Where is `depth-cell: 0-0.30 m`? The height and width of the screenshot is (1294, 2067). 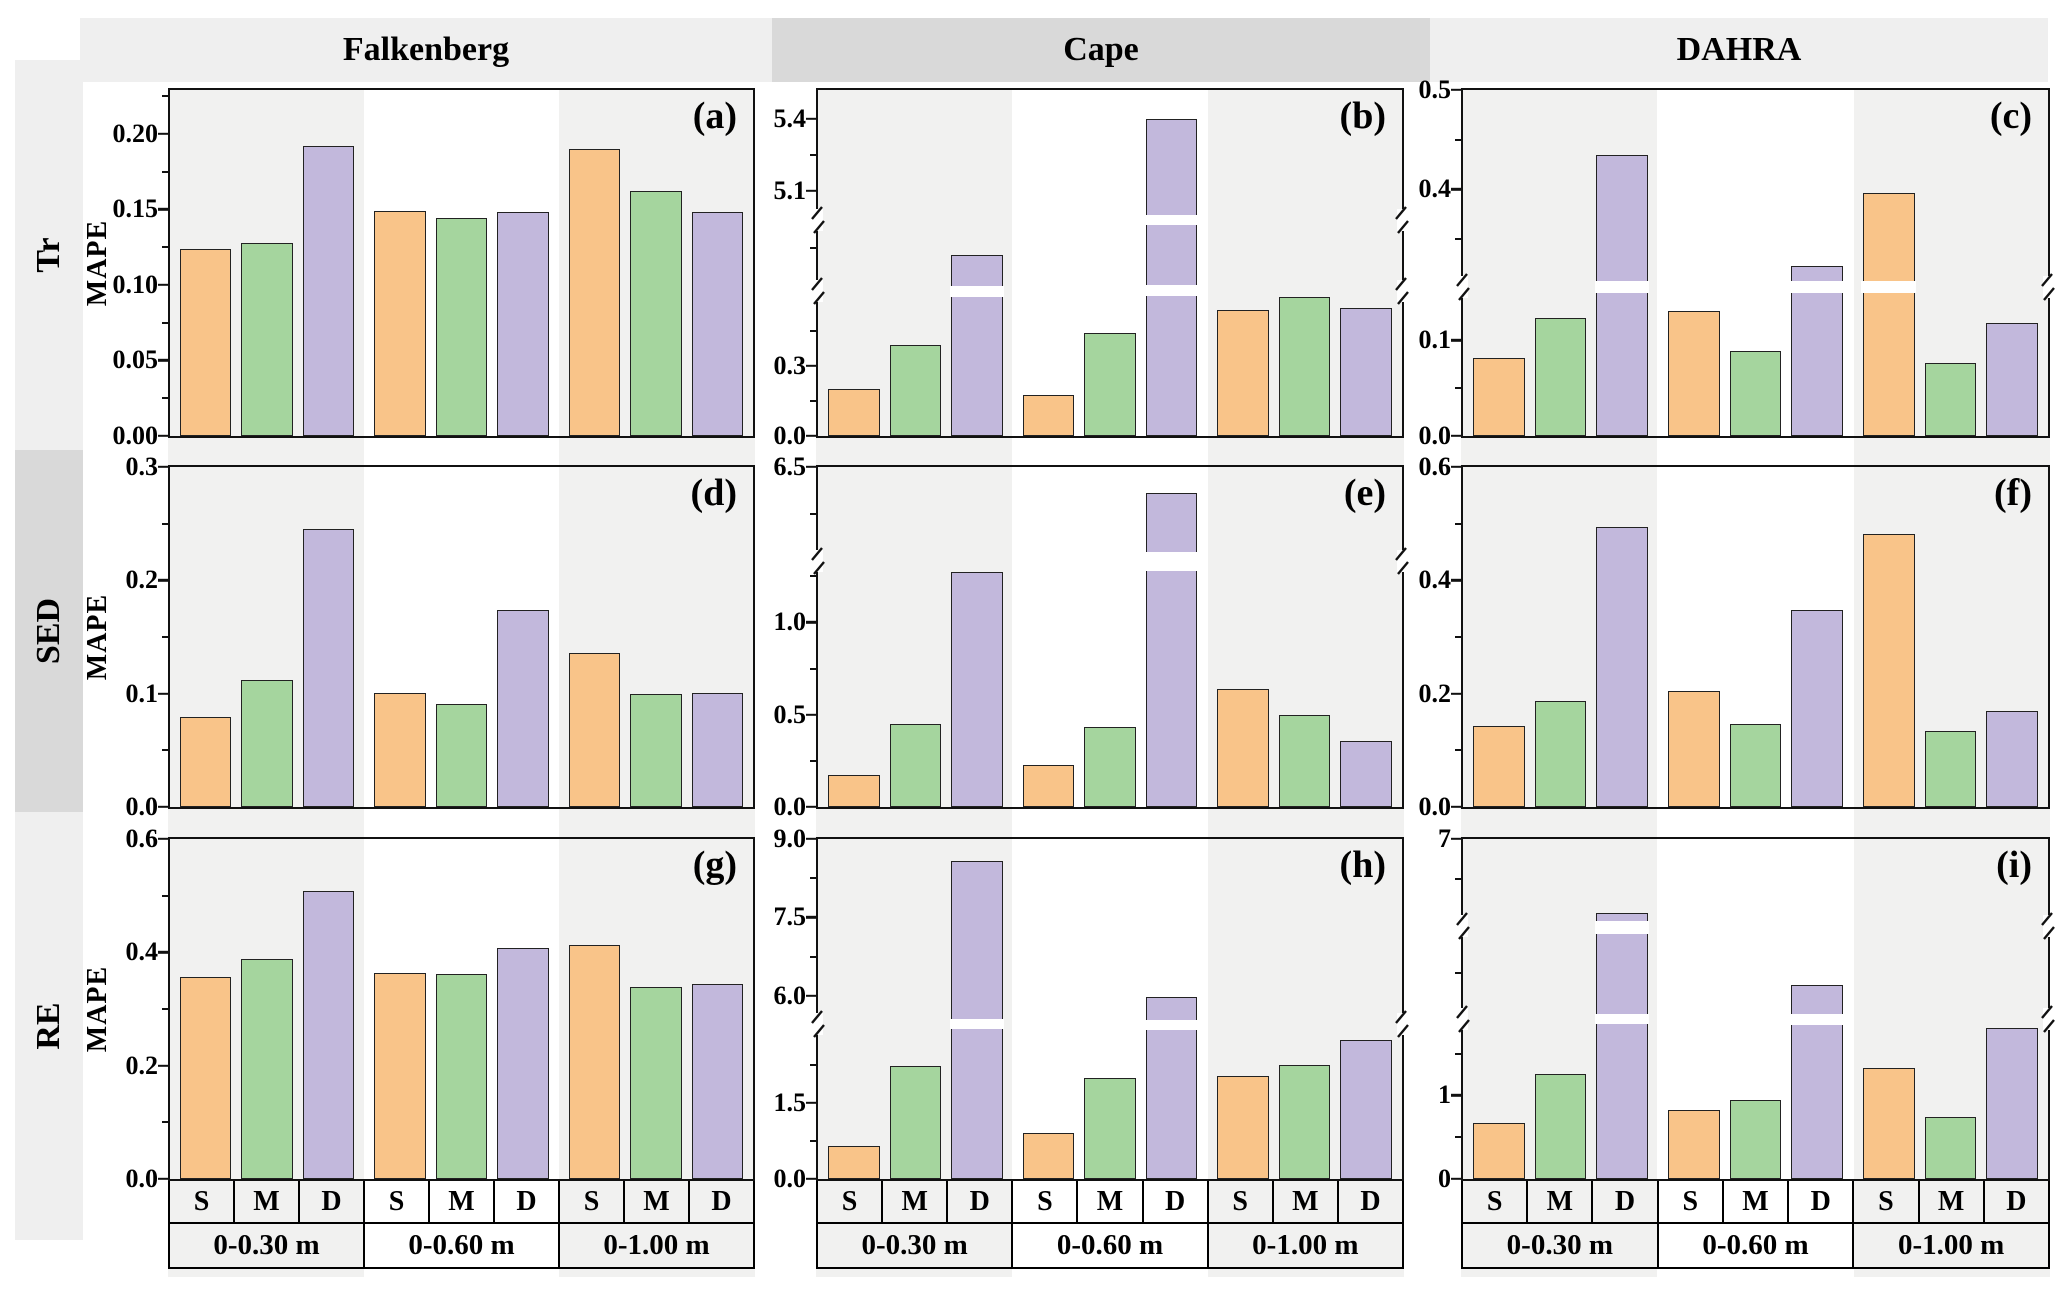
depth-cell: 0-0.30 m is located at coordinates (1560, 1246).